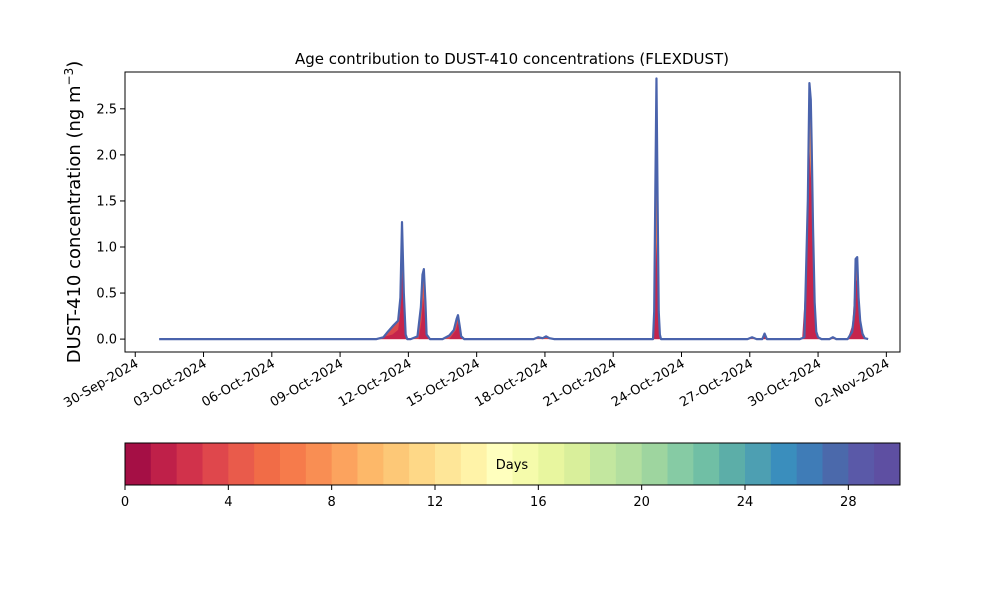 The image size is (1000, 600). I want to click on x-tick-label: 06-Oct-2024, so click(238, 383).